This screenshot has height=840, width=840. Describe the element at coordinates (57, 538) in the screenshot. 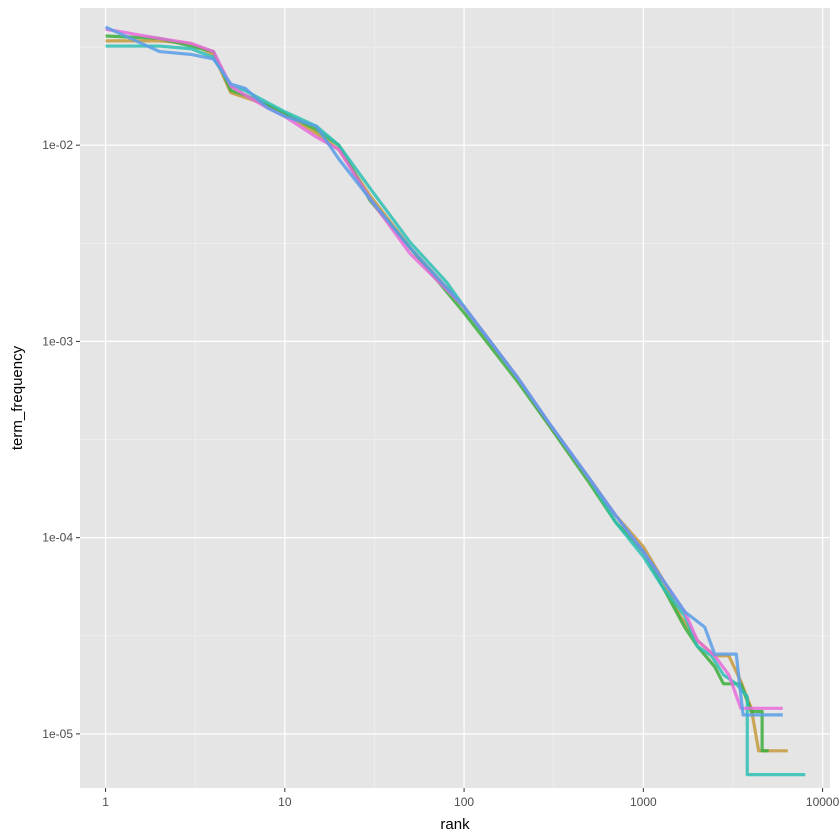

I see `y-tick-label-1: 1e-04` at that location.